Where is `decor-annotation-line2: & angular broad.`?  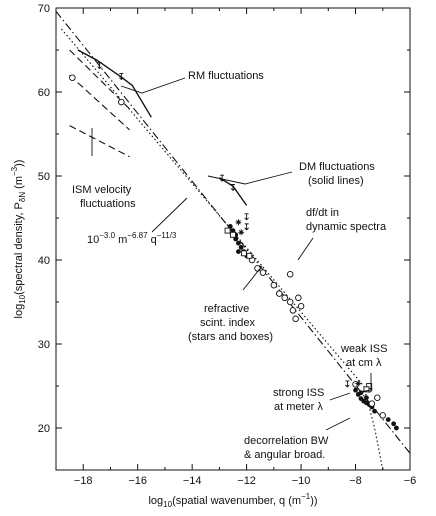 decor-annotation-line2: & angular broad. is located at coordinates (284, 455).